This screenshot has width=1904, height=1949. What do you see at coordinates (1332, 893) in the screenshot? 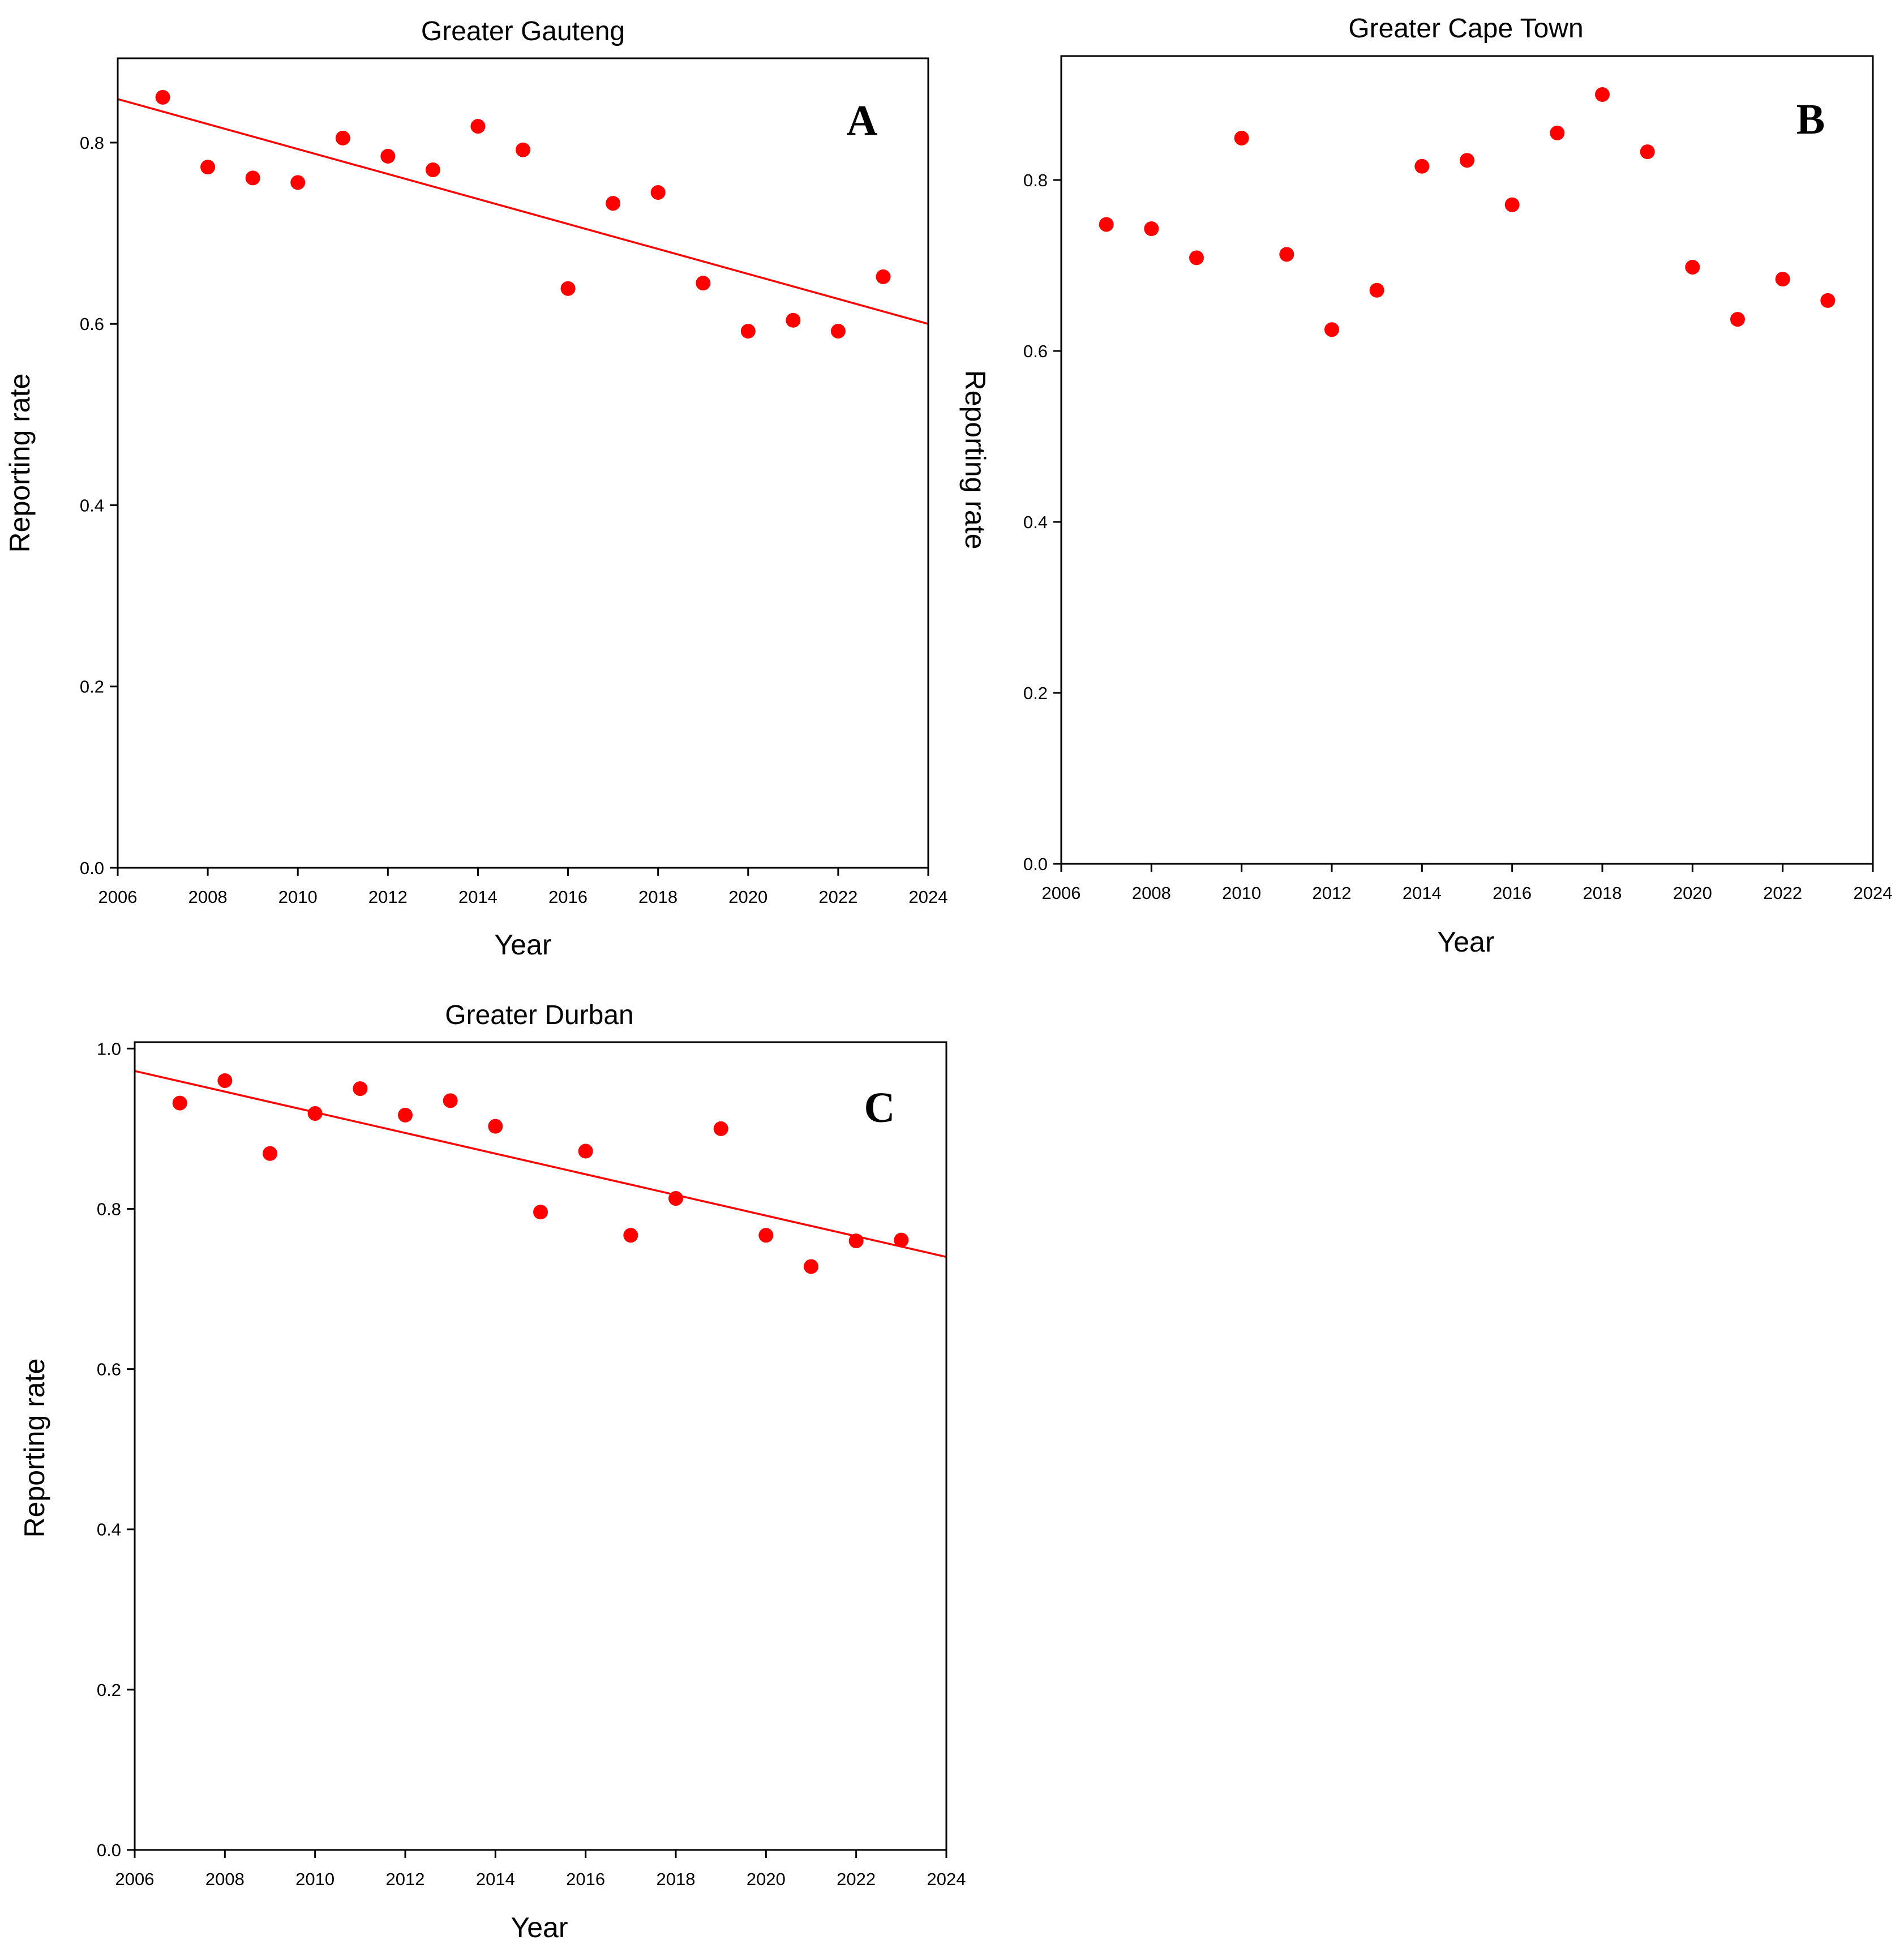
I see `x-tick-label: 2012` at bounding box center [1332, 893].